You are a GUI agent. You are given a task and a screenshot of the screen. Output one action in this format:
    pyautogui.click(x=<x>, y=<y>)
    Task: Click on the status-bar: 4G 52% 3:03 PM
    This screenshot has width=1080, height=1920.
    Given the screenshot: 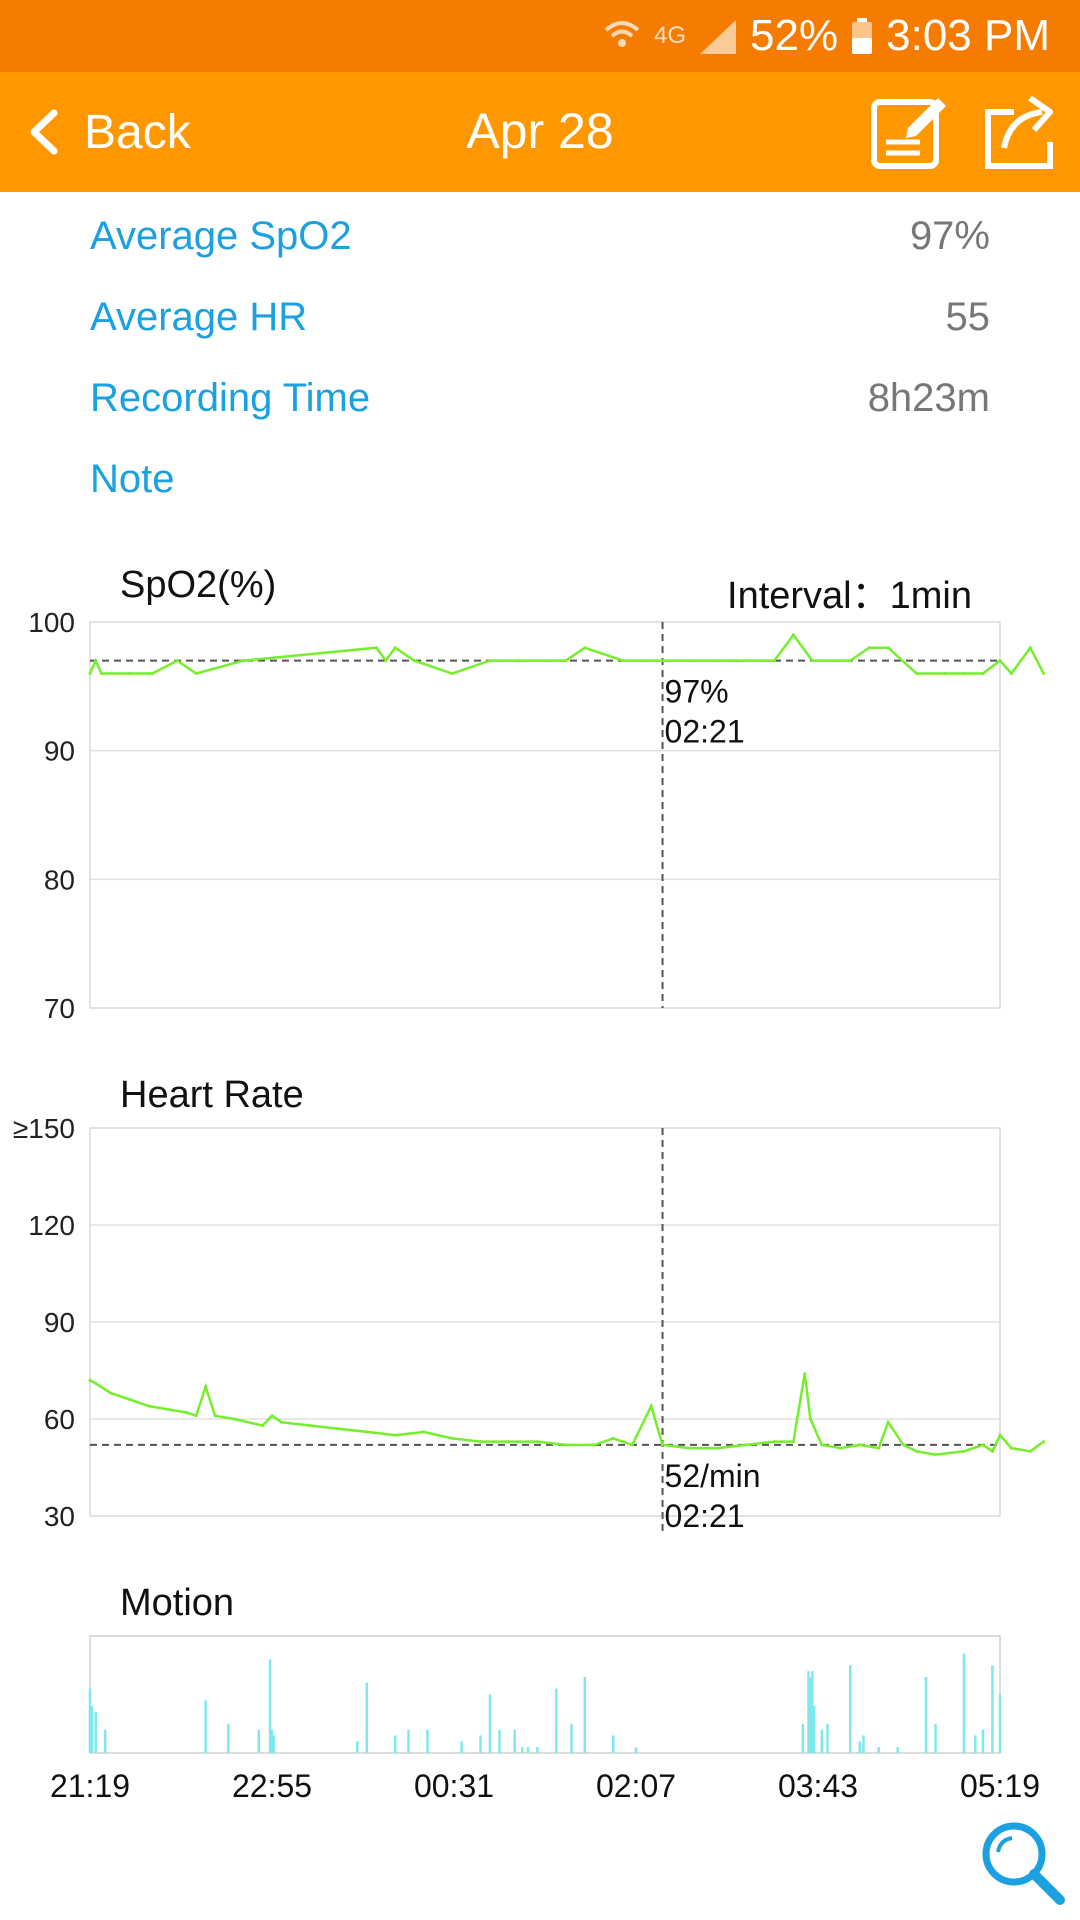 What is the action you would take?
    pyautogui.click(x=540, y=36)
    